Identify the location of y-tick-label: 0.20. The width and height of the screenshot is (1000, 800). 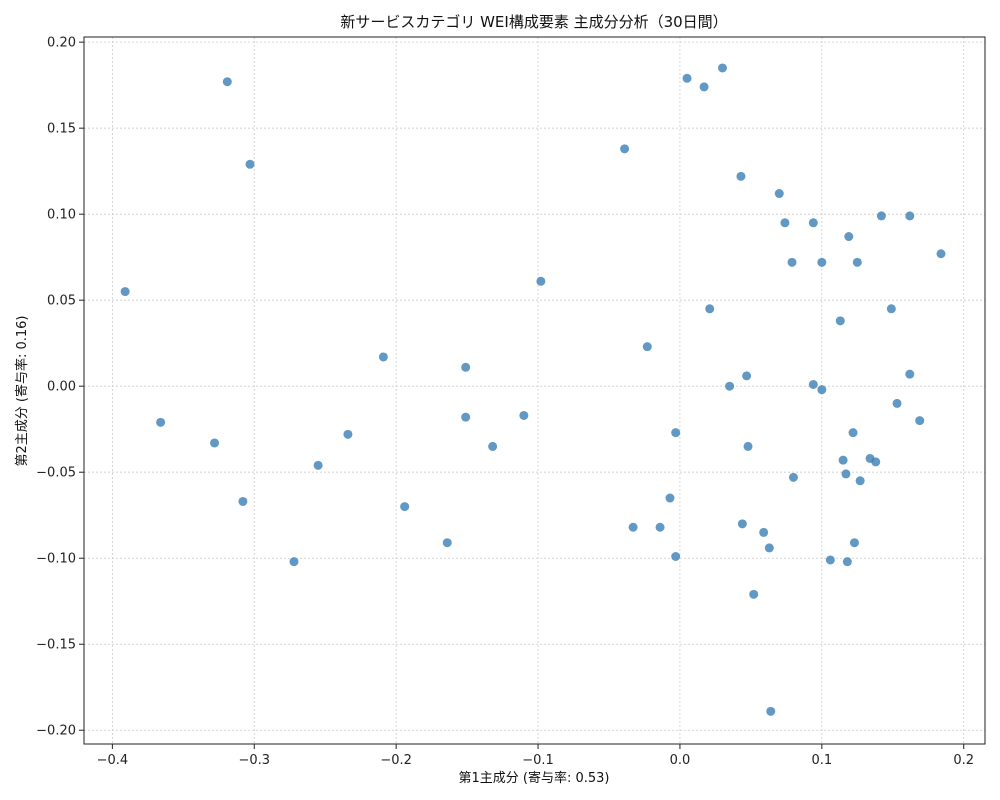
(61, 43).